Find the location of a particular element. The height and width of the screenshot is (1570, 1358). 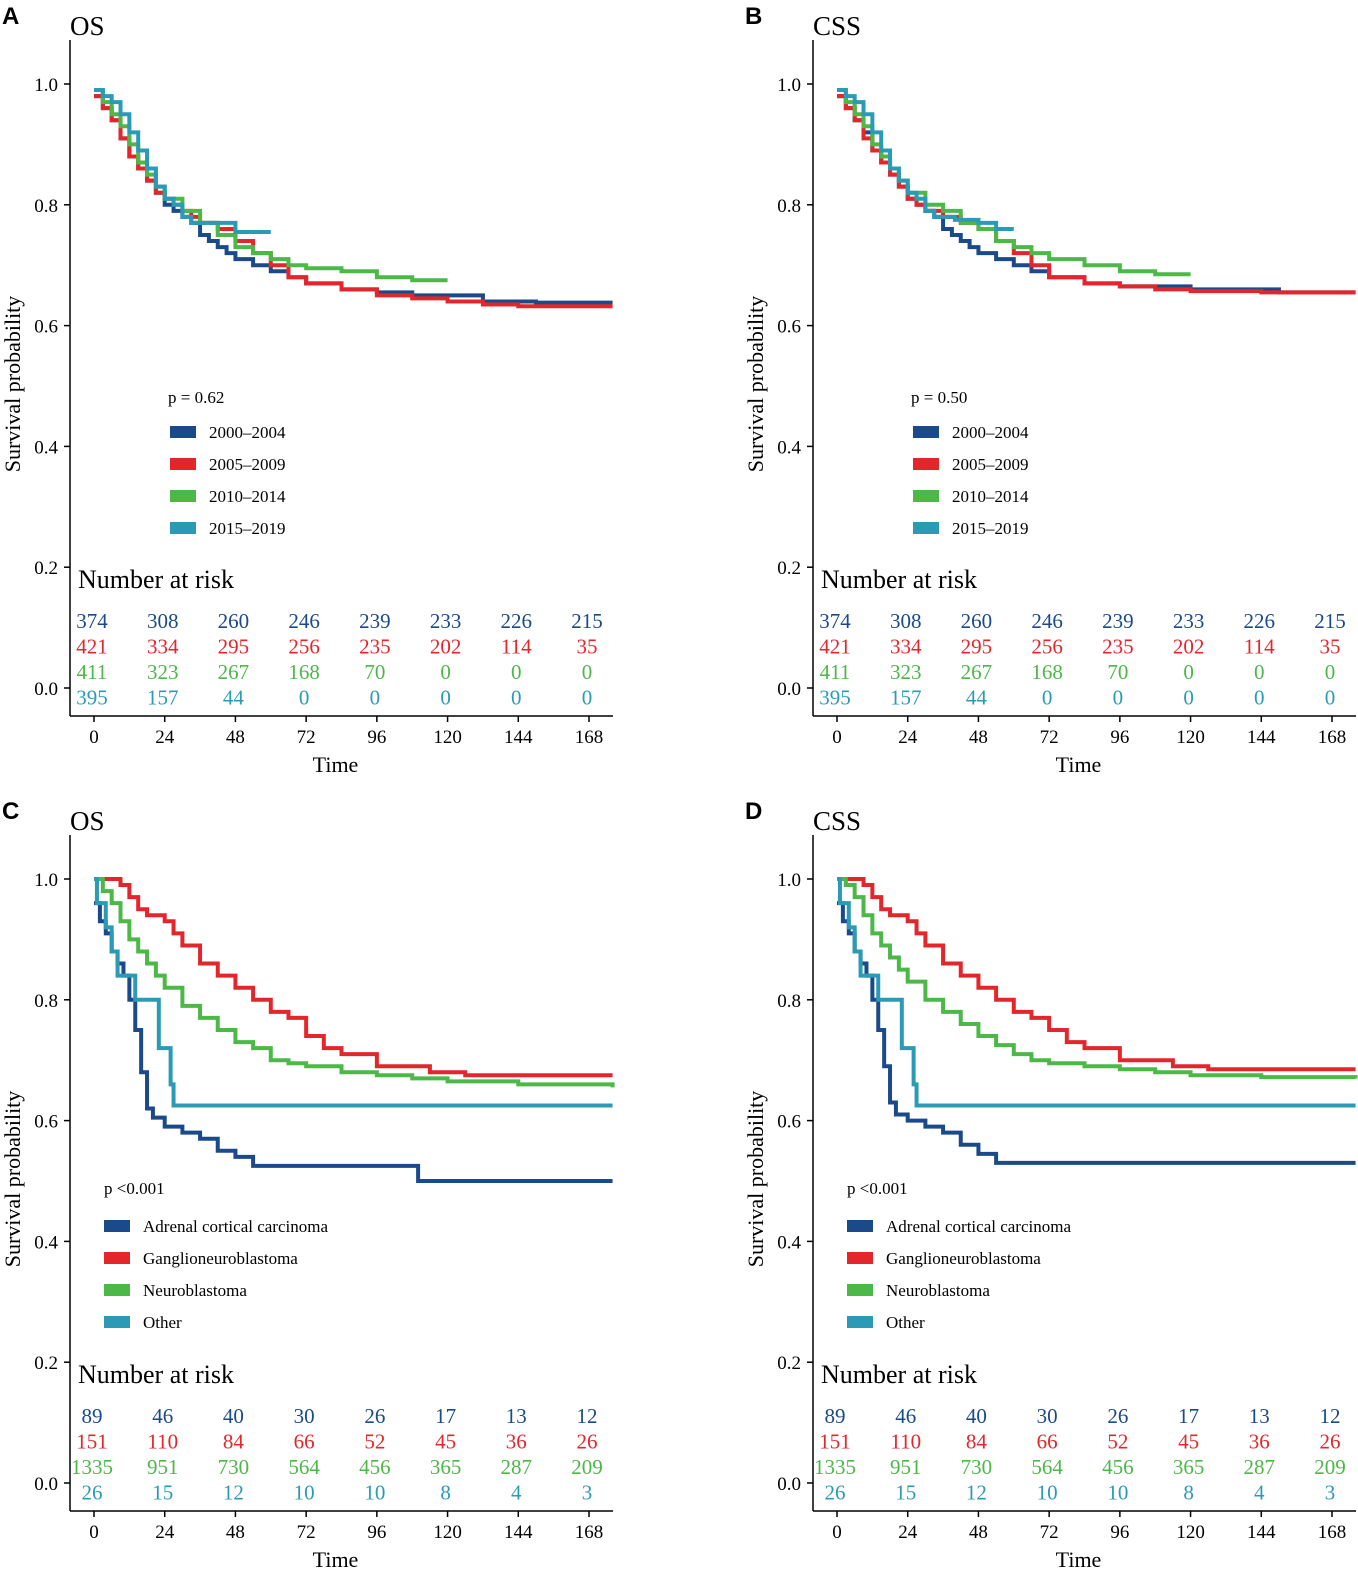

risk-count: 168 is located at coordinates (1047, 672).